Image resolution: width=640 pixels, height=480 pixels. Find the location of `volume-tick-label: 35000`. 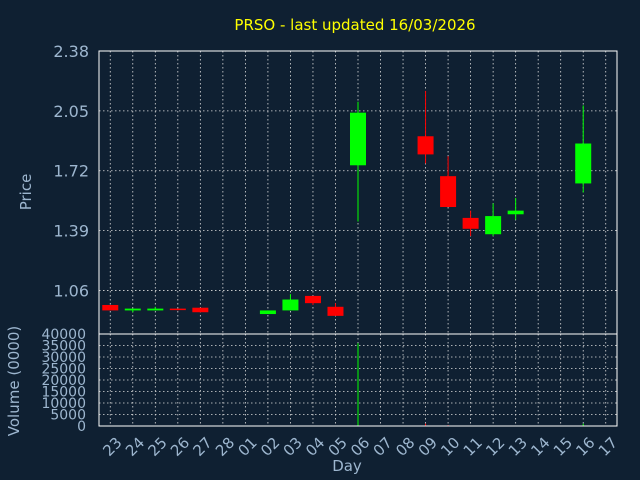

volume-tick-label: 35000 is located at coordinates (63, 347).